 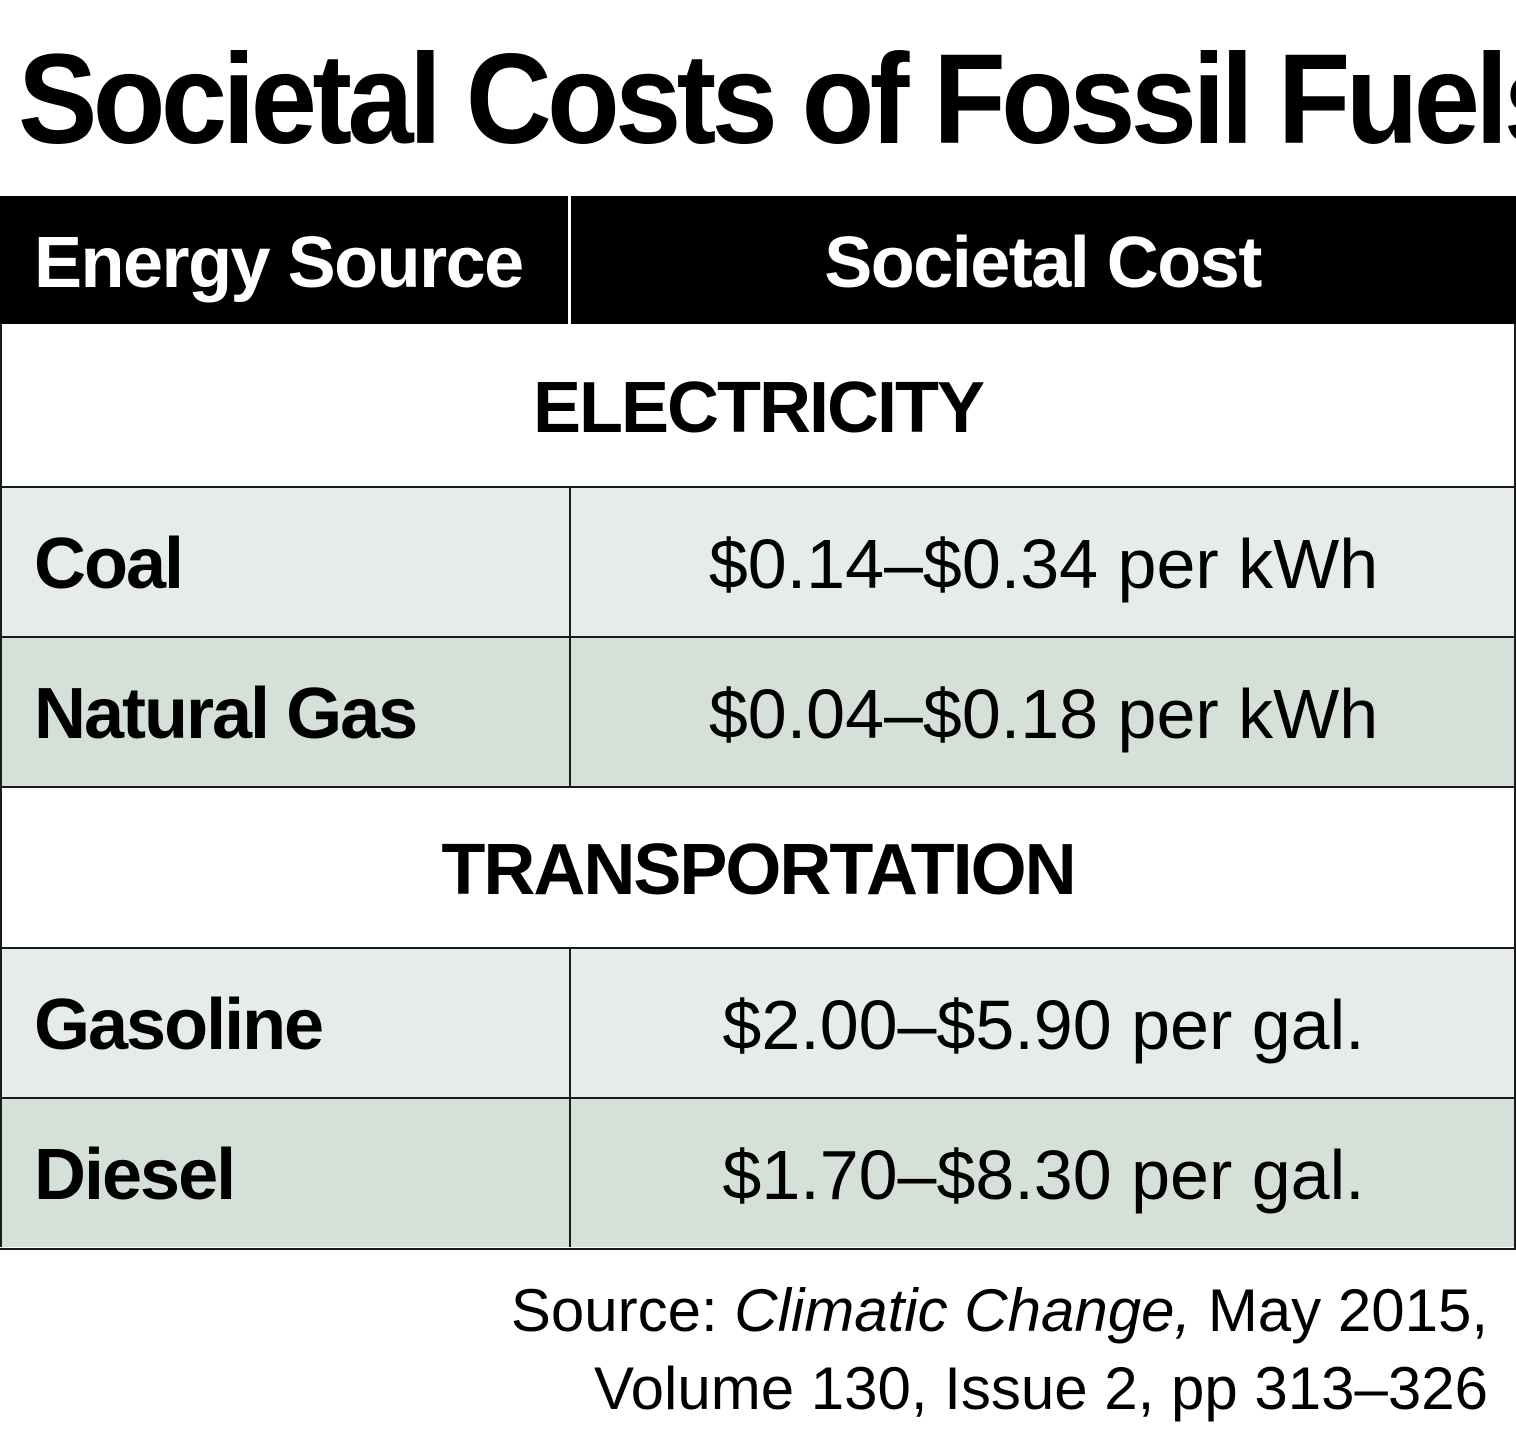 I want to click on row-source: Diesel, so click(x=135, y=1175).